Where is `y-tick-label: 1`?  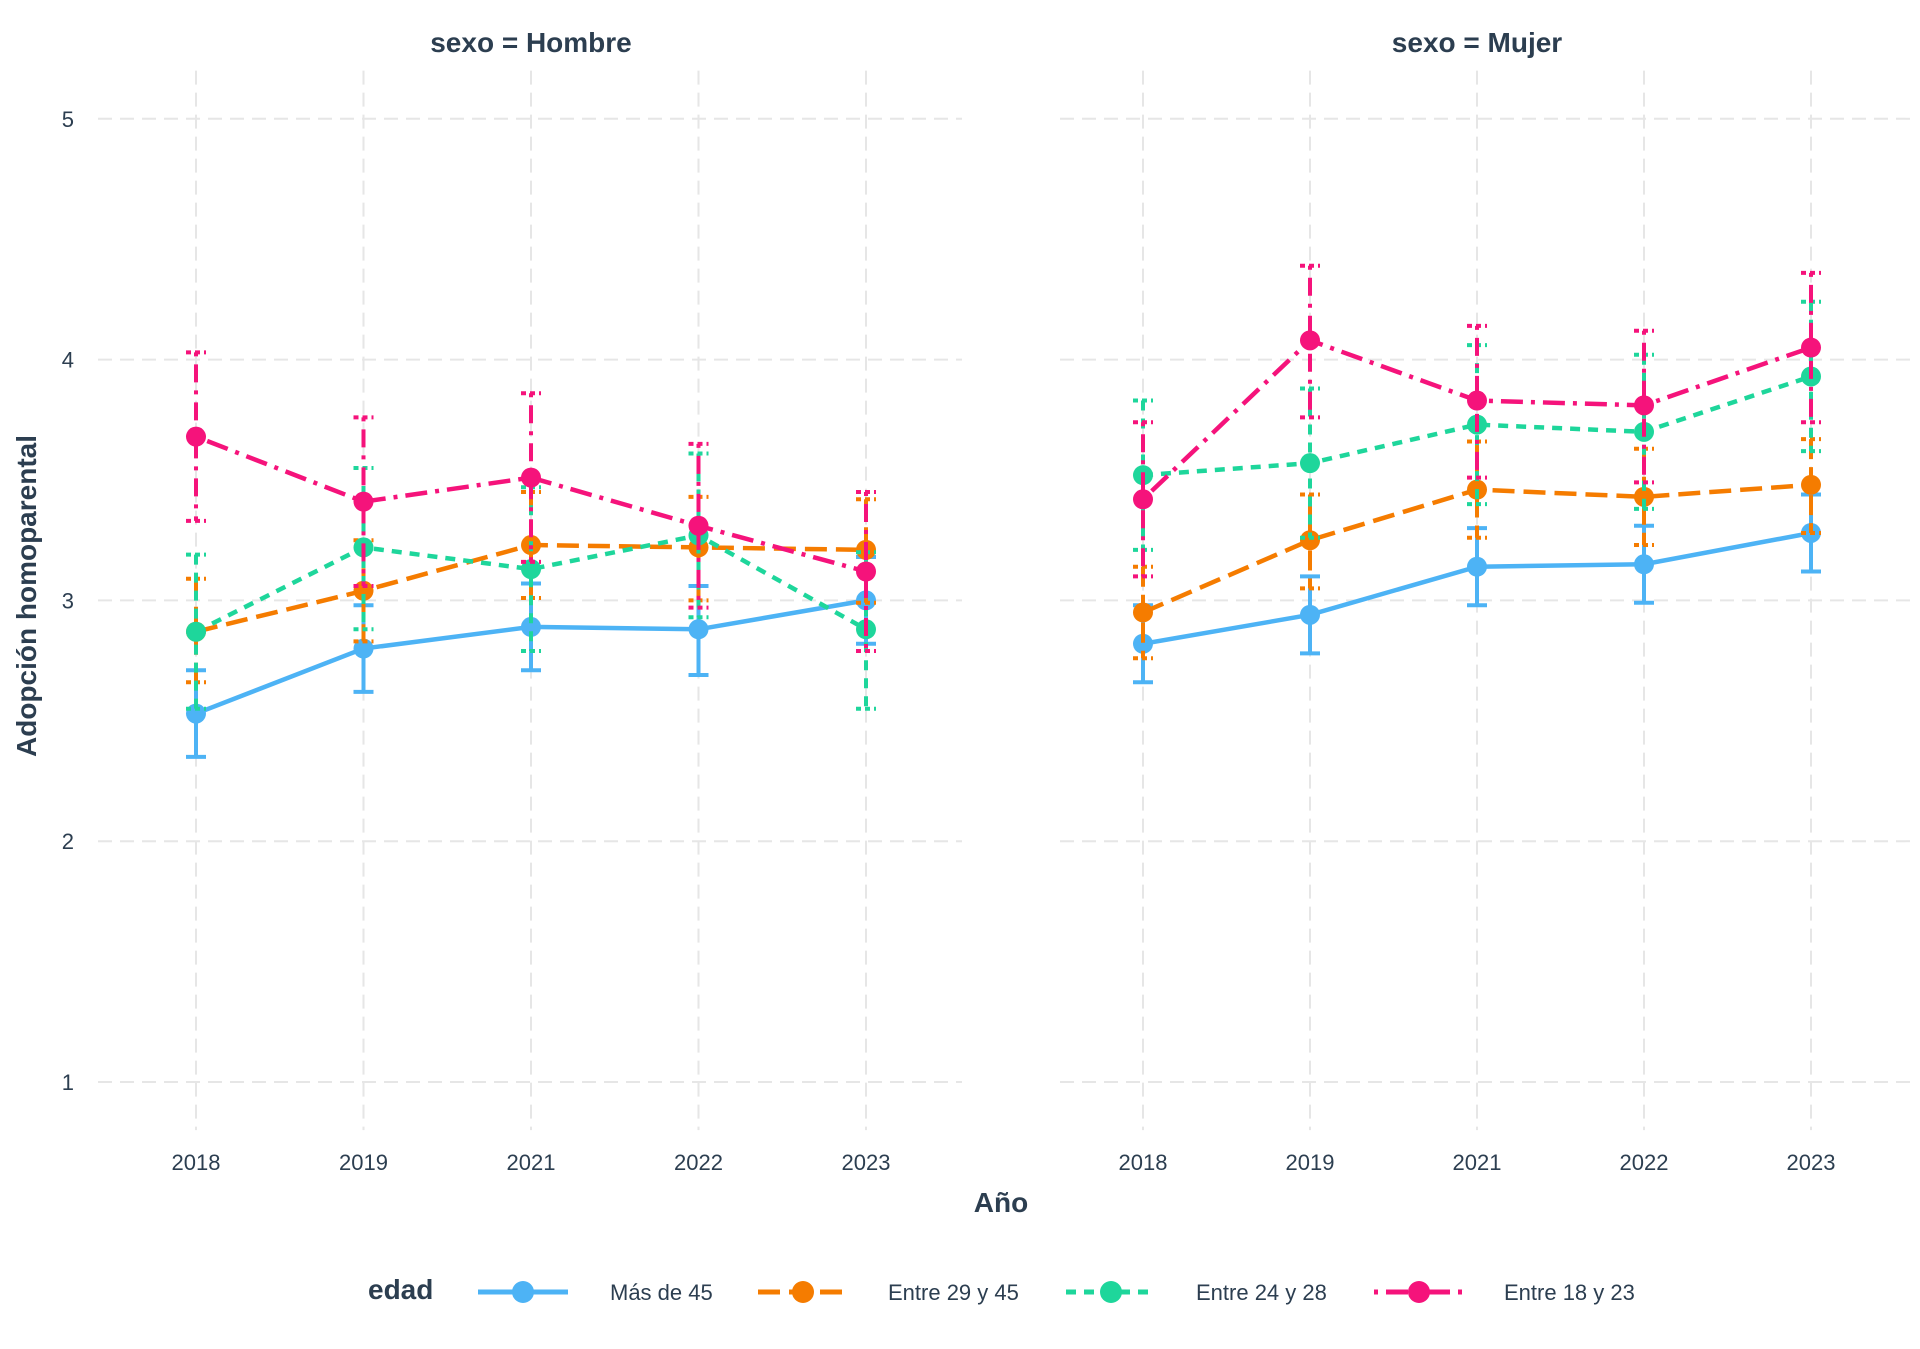
y-tick-label: 1 is located at coordinates (68, 1082).